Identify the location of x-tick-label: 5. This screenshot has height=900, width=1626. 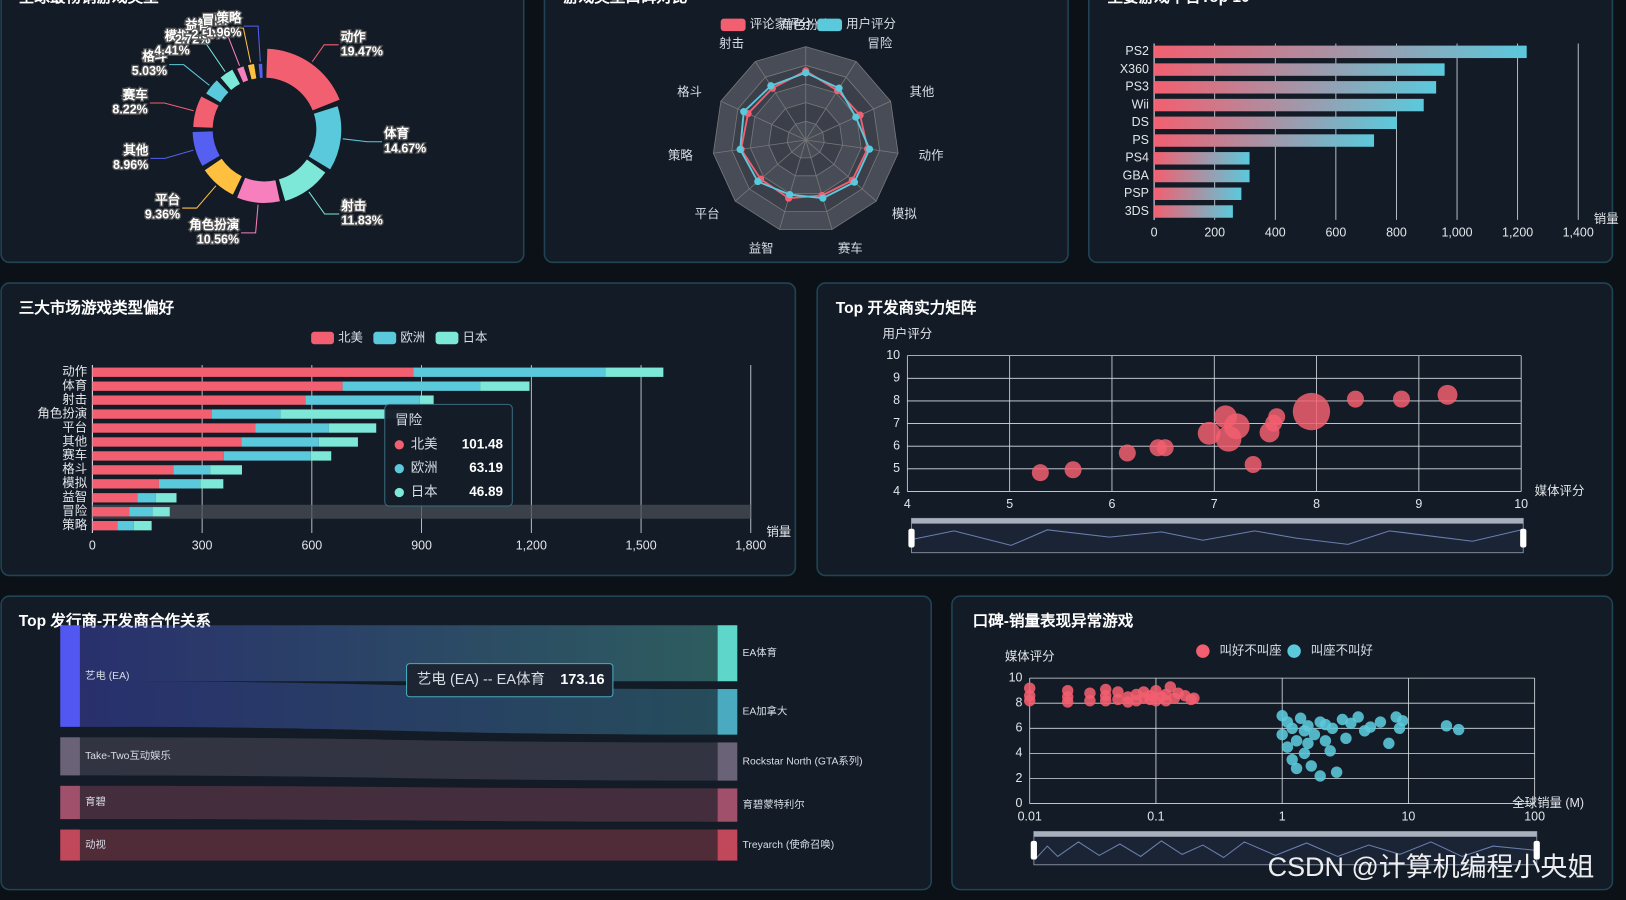
(1009, 504).